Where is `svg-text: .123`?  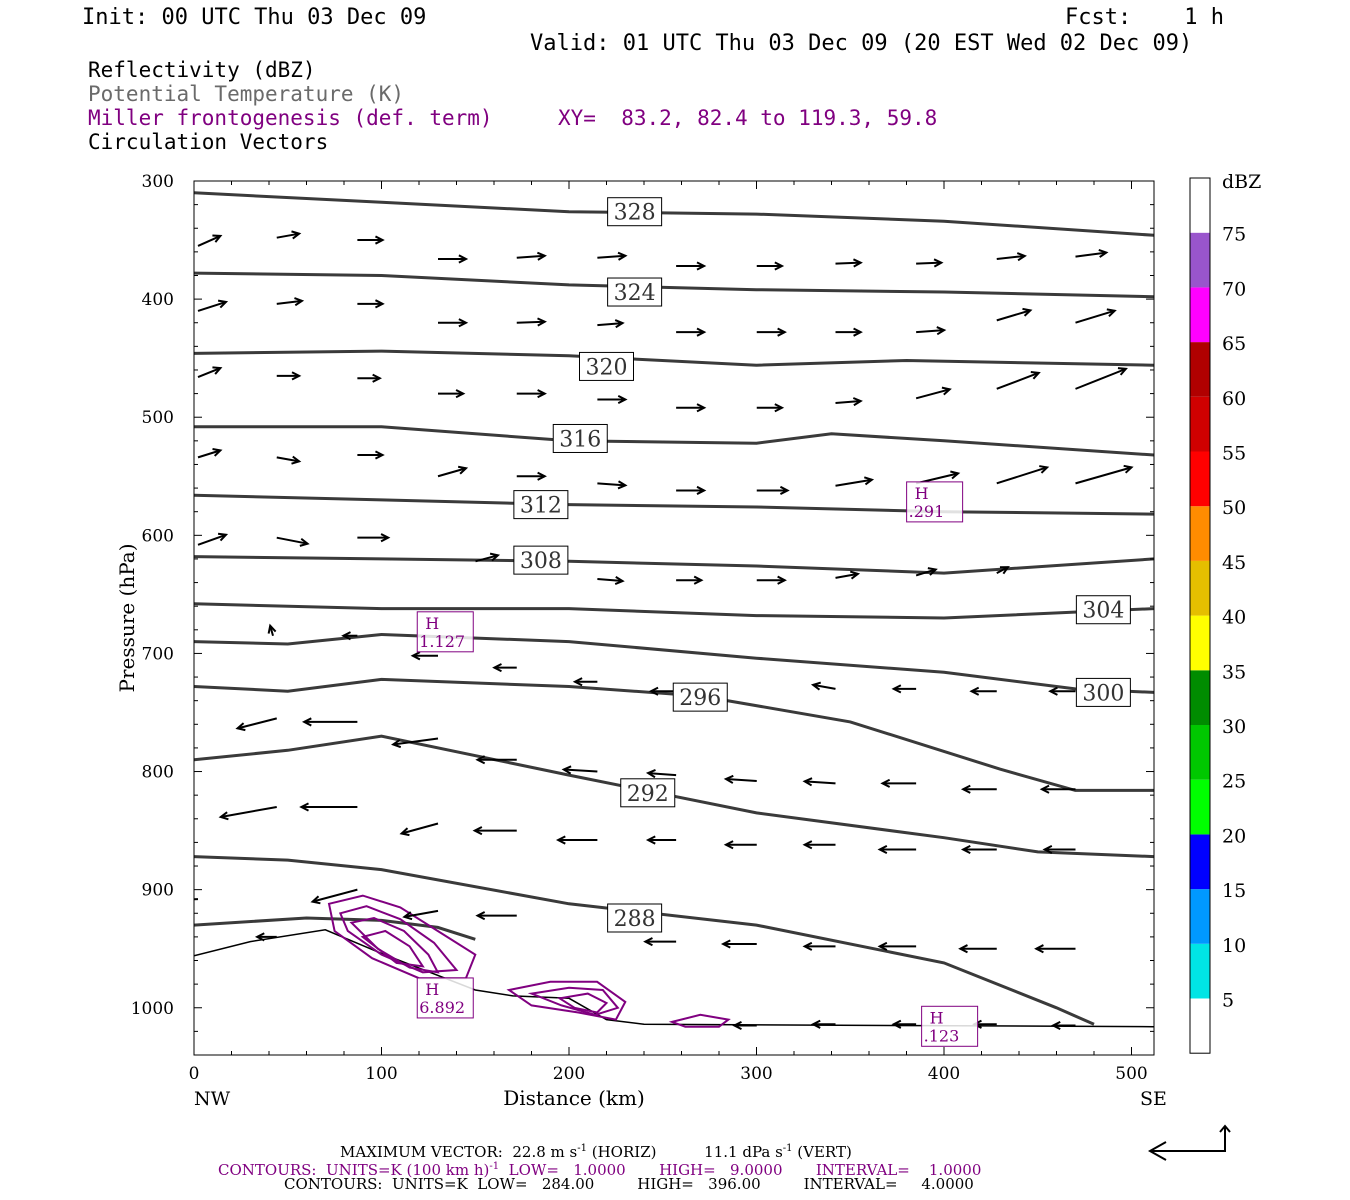
svg-text: .123 is located at coordinates (942, 1035).